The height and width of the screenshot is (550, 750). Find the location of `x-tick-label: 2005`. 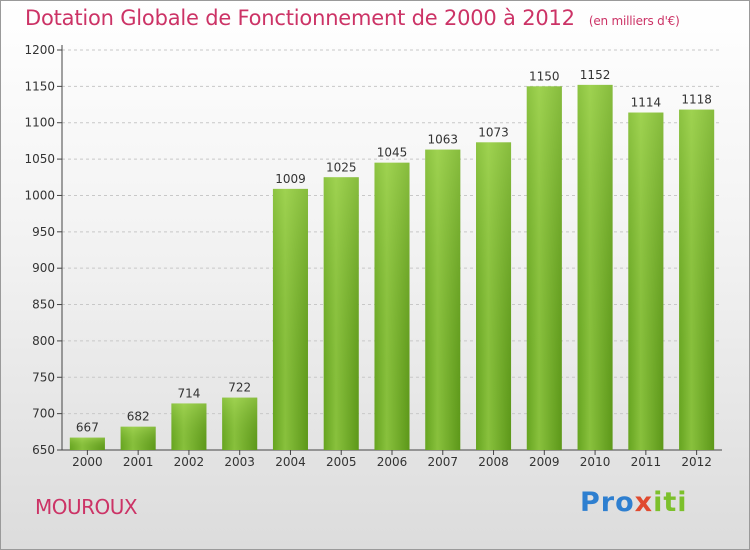

x-tick-label: 2005 is located at coordinates (341, 462).